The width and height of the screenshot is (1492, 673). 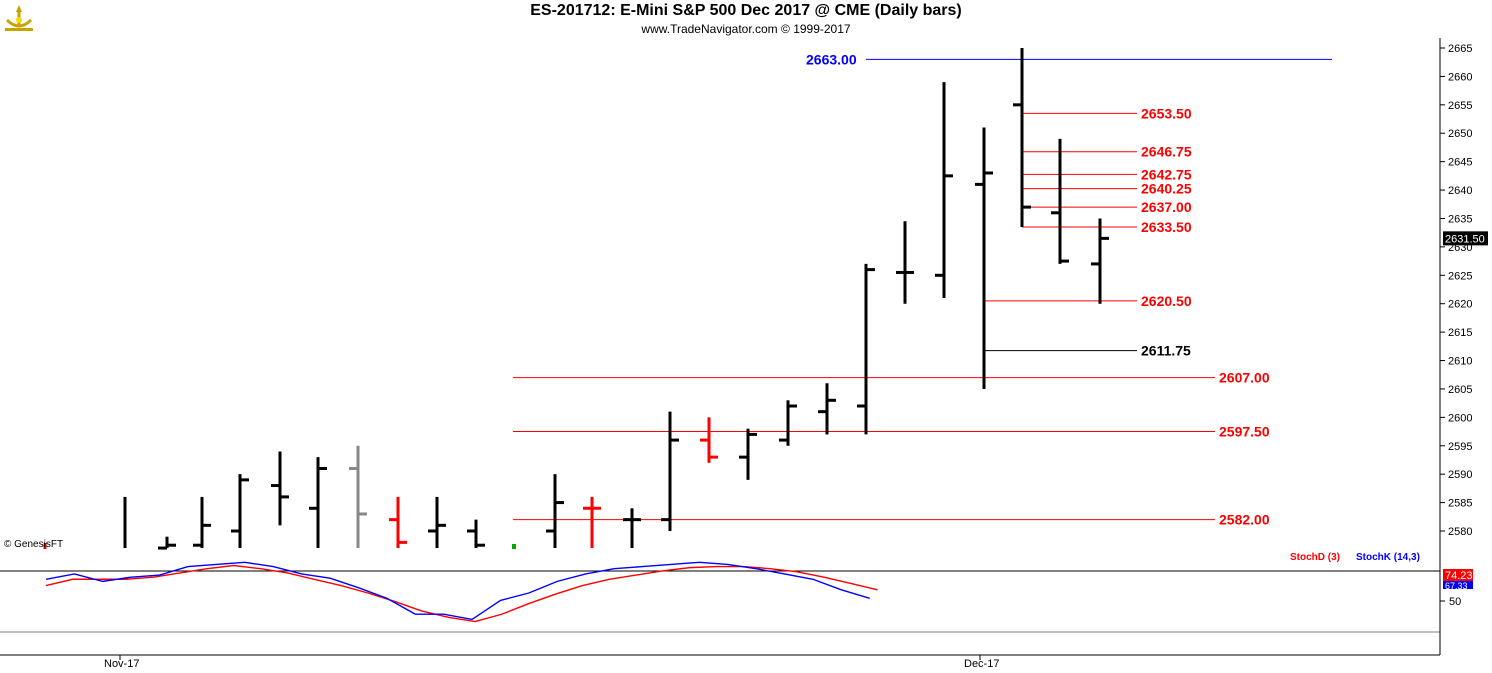 What do you see at coordinates (1460, 504) in the screenshot?
I see `price-tick-label: 2585` at bounding box center [1460, 504].